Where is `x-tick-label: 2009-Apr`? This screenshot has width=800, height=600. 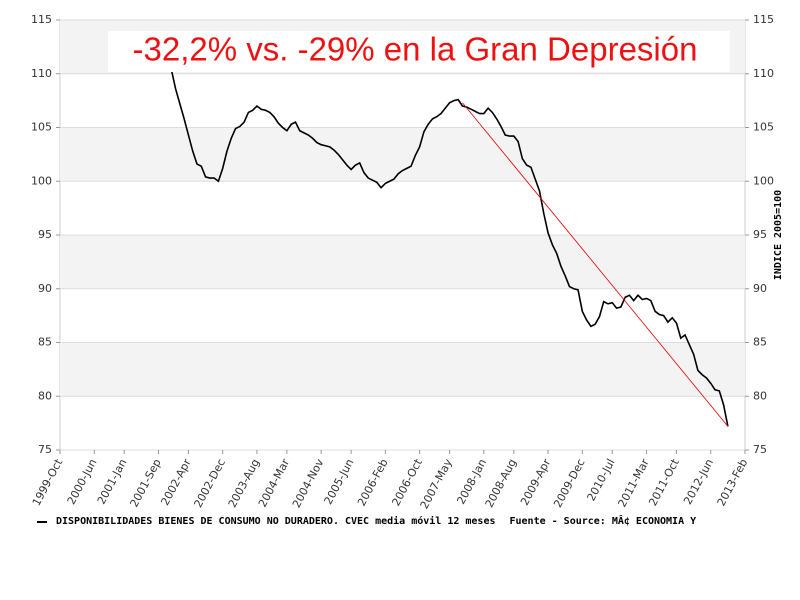
x-tick-label: 2009-Apr is located at coordinates (536, 481).